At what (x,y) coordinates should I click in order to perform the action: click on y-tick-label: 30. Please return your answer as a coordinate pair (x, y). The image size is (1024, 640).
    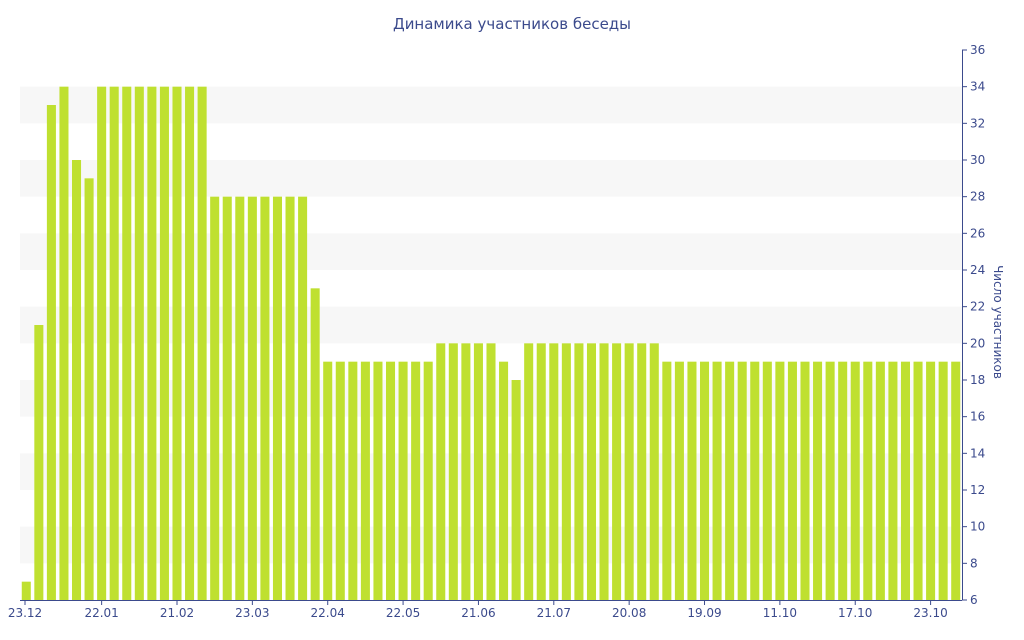
    Looking at the image, I should click on (977, 160).